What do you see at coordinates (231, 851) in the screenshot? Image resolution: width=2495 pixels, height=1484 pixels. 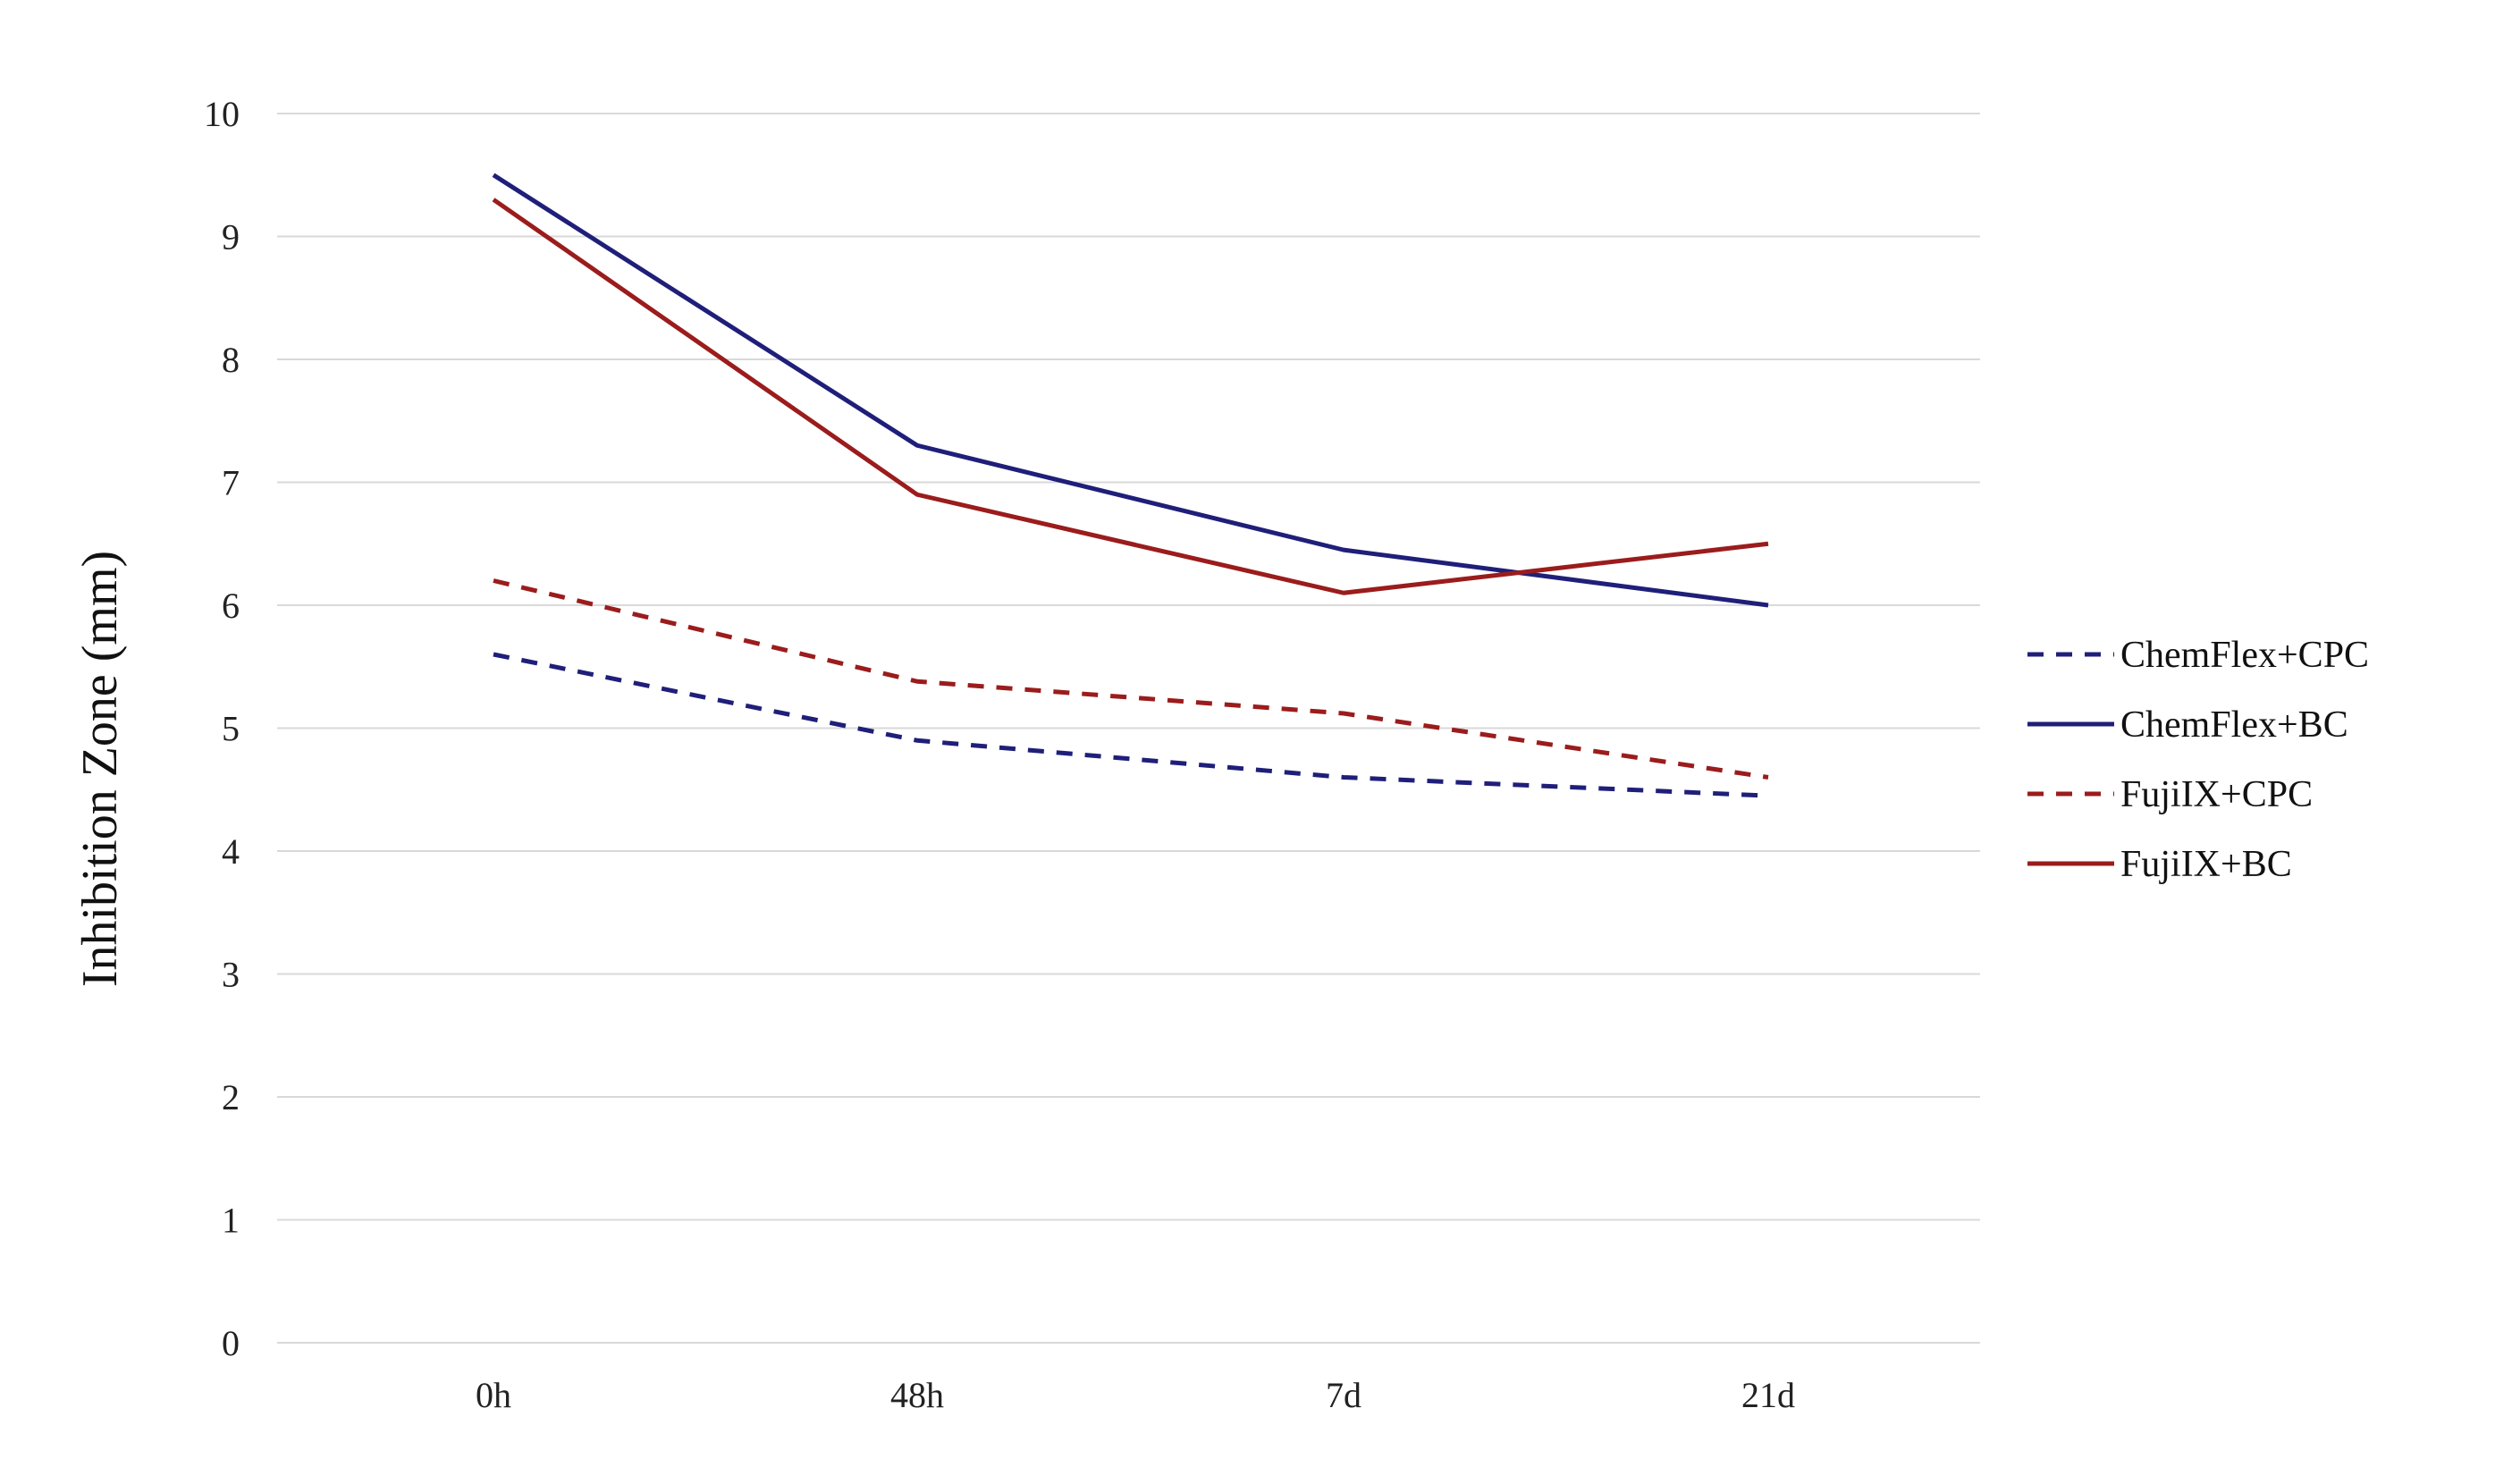 I see `y-tick-label: 4` at bounding box center [231, 851].